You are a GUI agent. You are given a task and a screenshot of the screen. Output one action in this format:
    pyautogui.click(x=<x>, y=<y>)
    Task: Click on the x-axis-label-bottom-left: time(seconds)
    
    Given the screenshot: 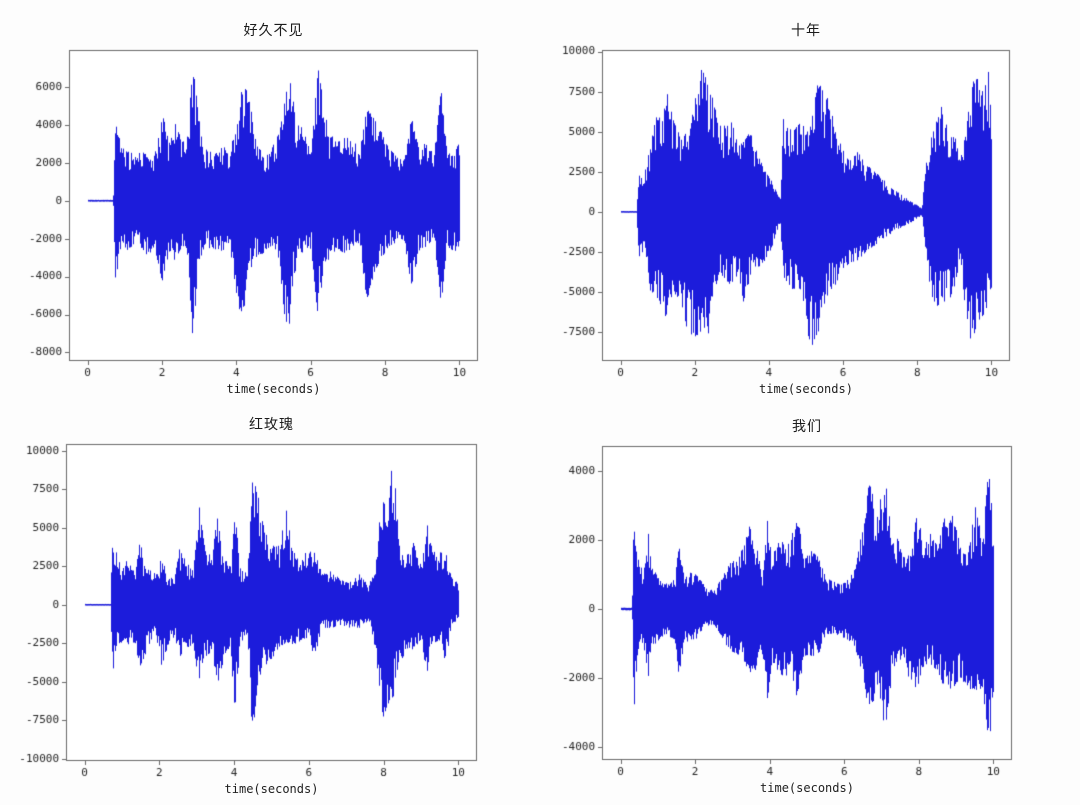 What is the action you would take?
    pyautogui.click(x=271, y=789)
    